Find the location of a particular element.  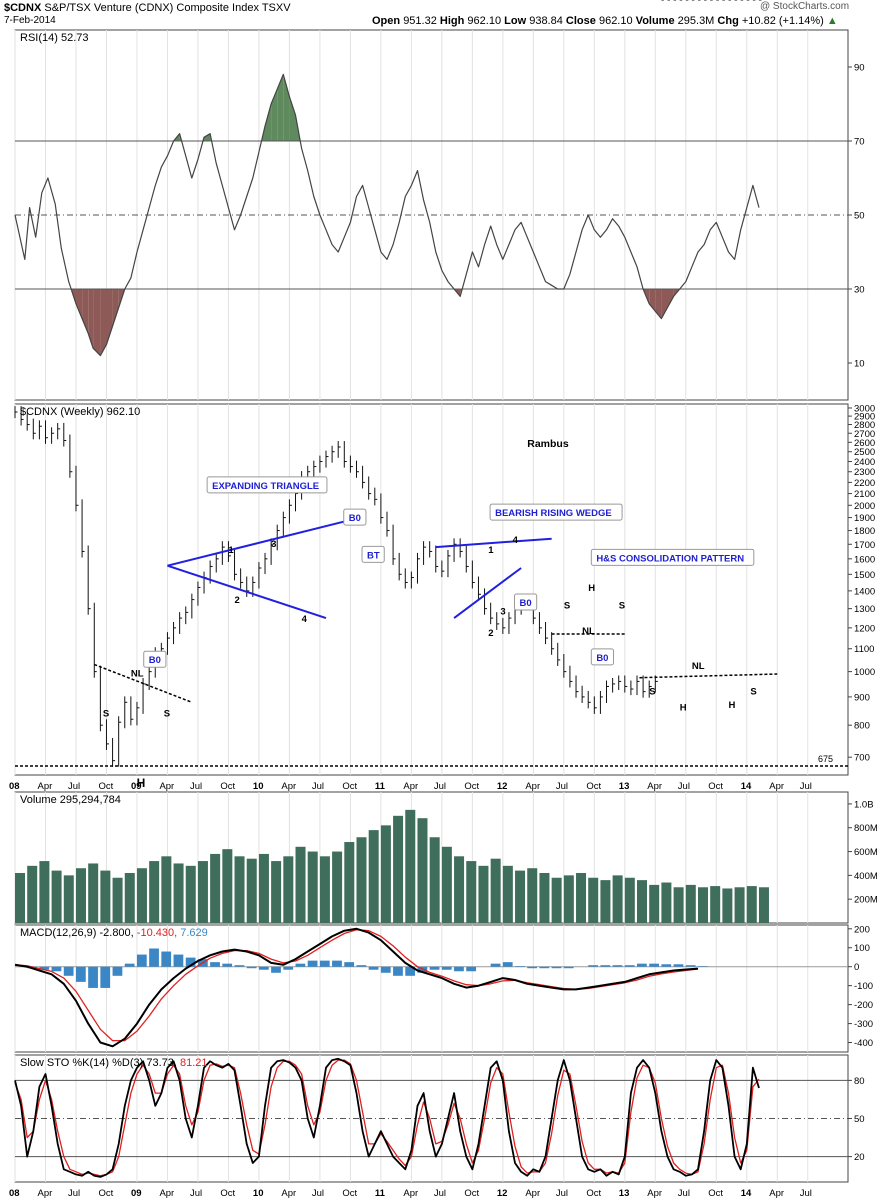

exchange: TSXV is located at coordinates (276, 8).